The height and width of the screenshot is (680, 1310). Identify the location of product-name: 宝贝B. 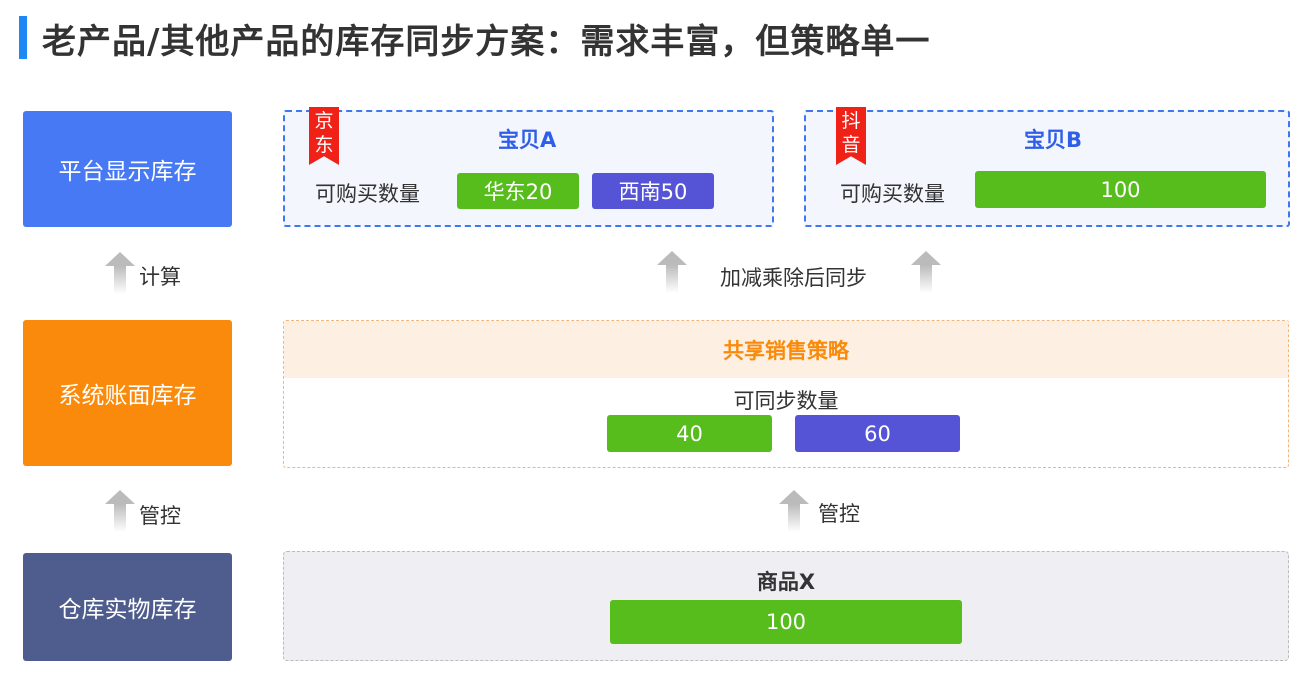
(1053, 140).